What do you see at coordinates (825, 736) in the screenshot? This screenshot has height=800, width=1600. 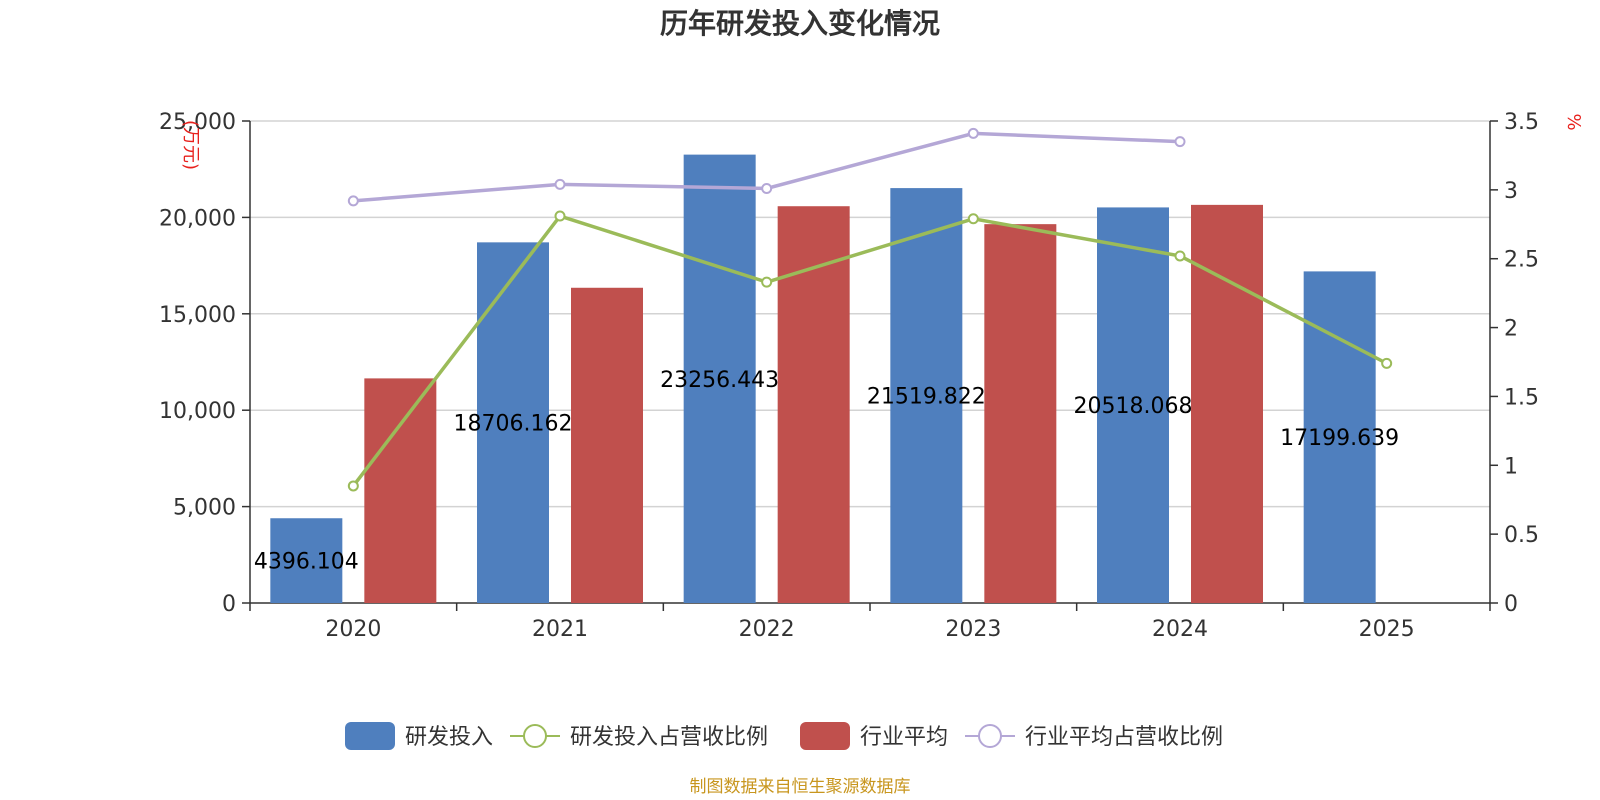 I see `legend-swatch-行业平均` at bounding box center [825, 736].